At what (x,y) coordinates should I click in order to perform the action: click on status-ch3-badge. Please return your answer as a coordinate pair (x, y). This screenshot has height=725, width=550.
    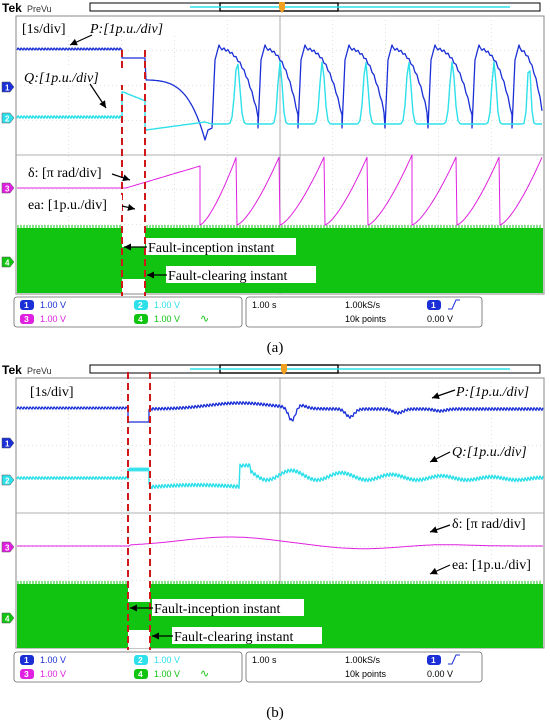
    Looking at the image, I should click on (27, 674).